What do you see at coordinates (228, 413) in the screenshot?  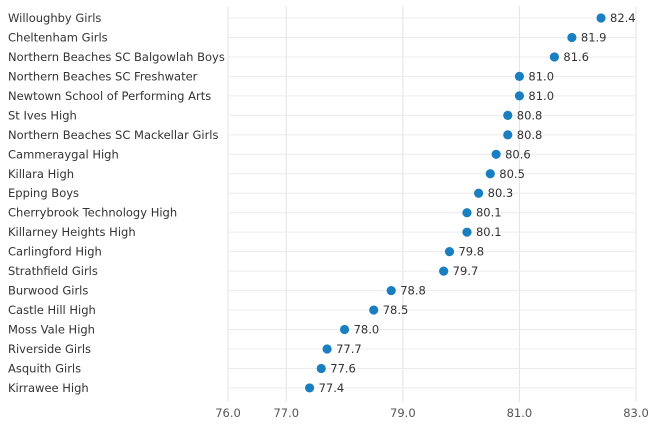 I see `x-tick-label: 76.0` at bounding box center [228, 413].